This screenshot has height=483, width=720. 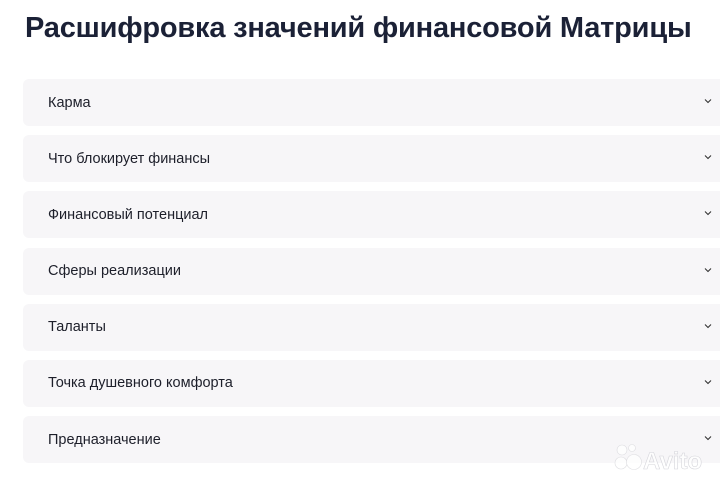 I want to click on accordion-item-label: Карма, so click(x=69, y=102).